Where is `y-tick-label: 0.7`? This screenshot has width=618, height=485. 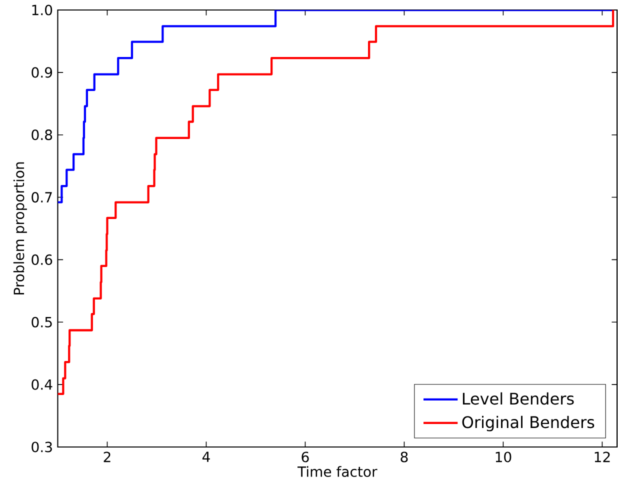
y-tick-label: 0.7 is located at coordinates (42, 197).